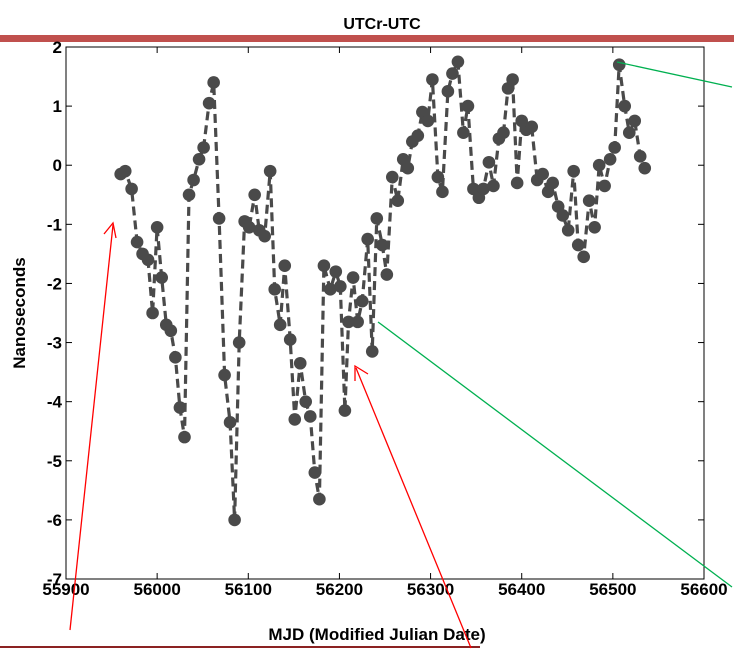 The width and height of the screenshot is (734, 649). I want to click on red-arrowhead-left, so click(110, 230).